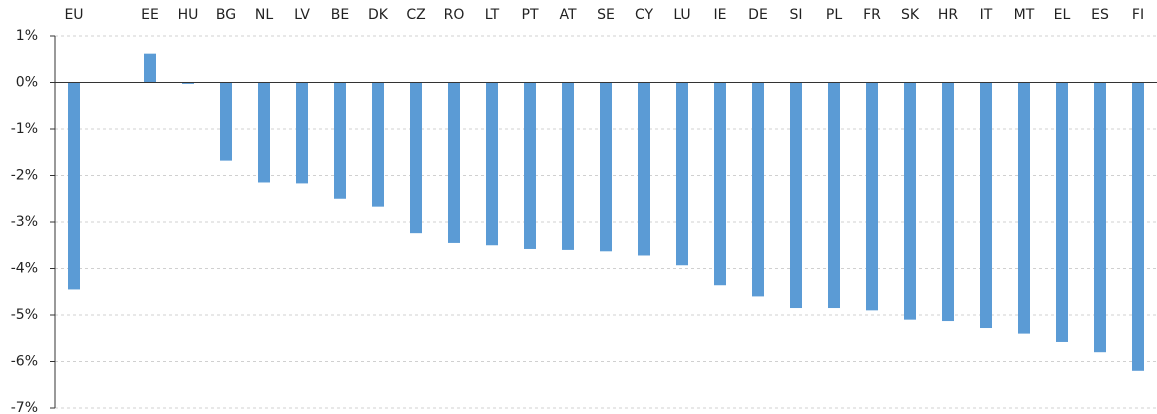  Describe the element at coordinates (720, 15) in the screenshot. I see `x-tick-label: IE` at that location.